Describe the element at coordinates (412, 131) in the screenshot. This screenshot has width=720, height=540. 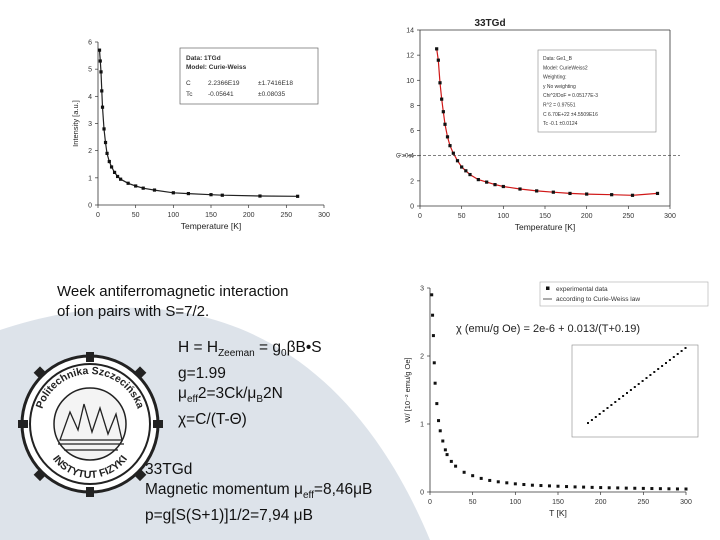
I see `y-tick-label: 6` at that location.